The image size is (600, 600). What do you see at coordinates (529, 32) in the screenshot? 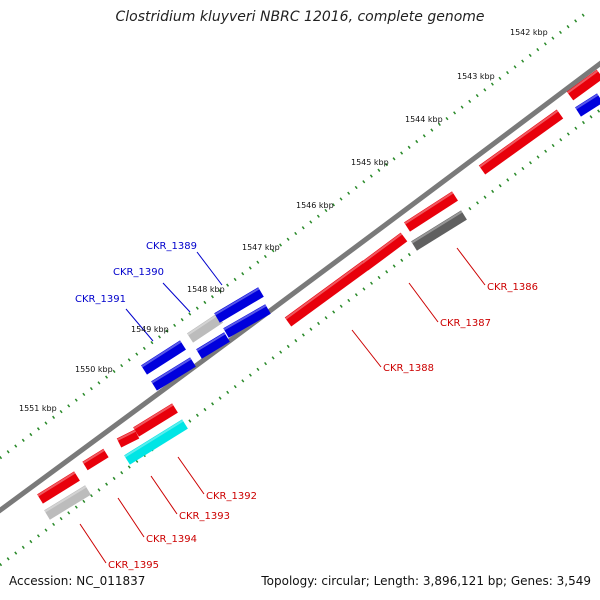
I see `tick-label-1542: 1542 kbp` at bounding box center [529, 32].